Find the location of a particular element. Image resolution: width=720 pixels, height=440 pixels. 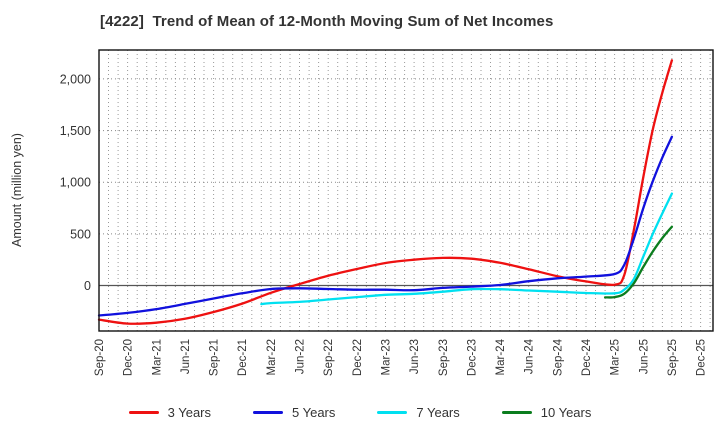

series-line-7-years is located at coordinates (467, 249).